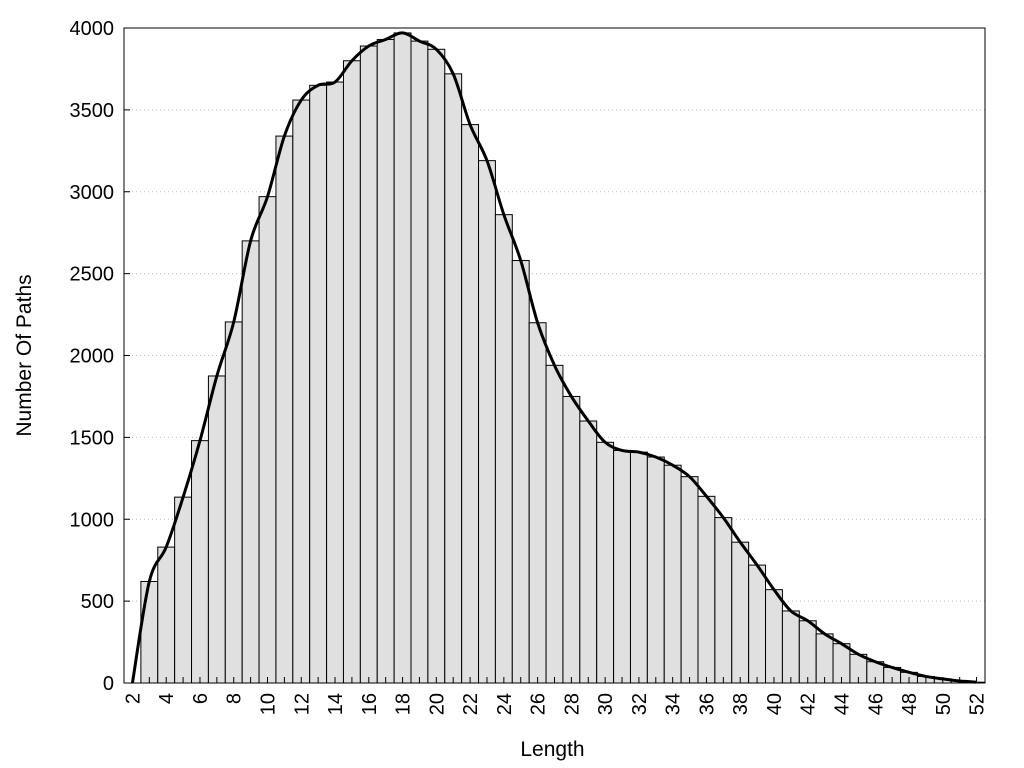 This screenshot has width=1024, height=768. I want to click on x-axis-title: Length, so click(552, 749).